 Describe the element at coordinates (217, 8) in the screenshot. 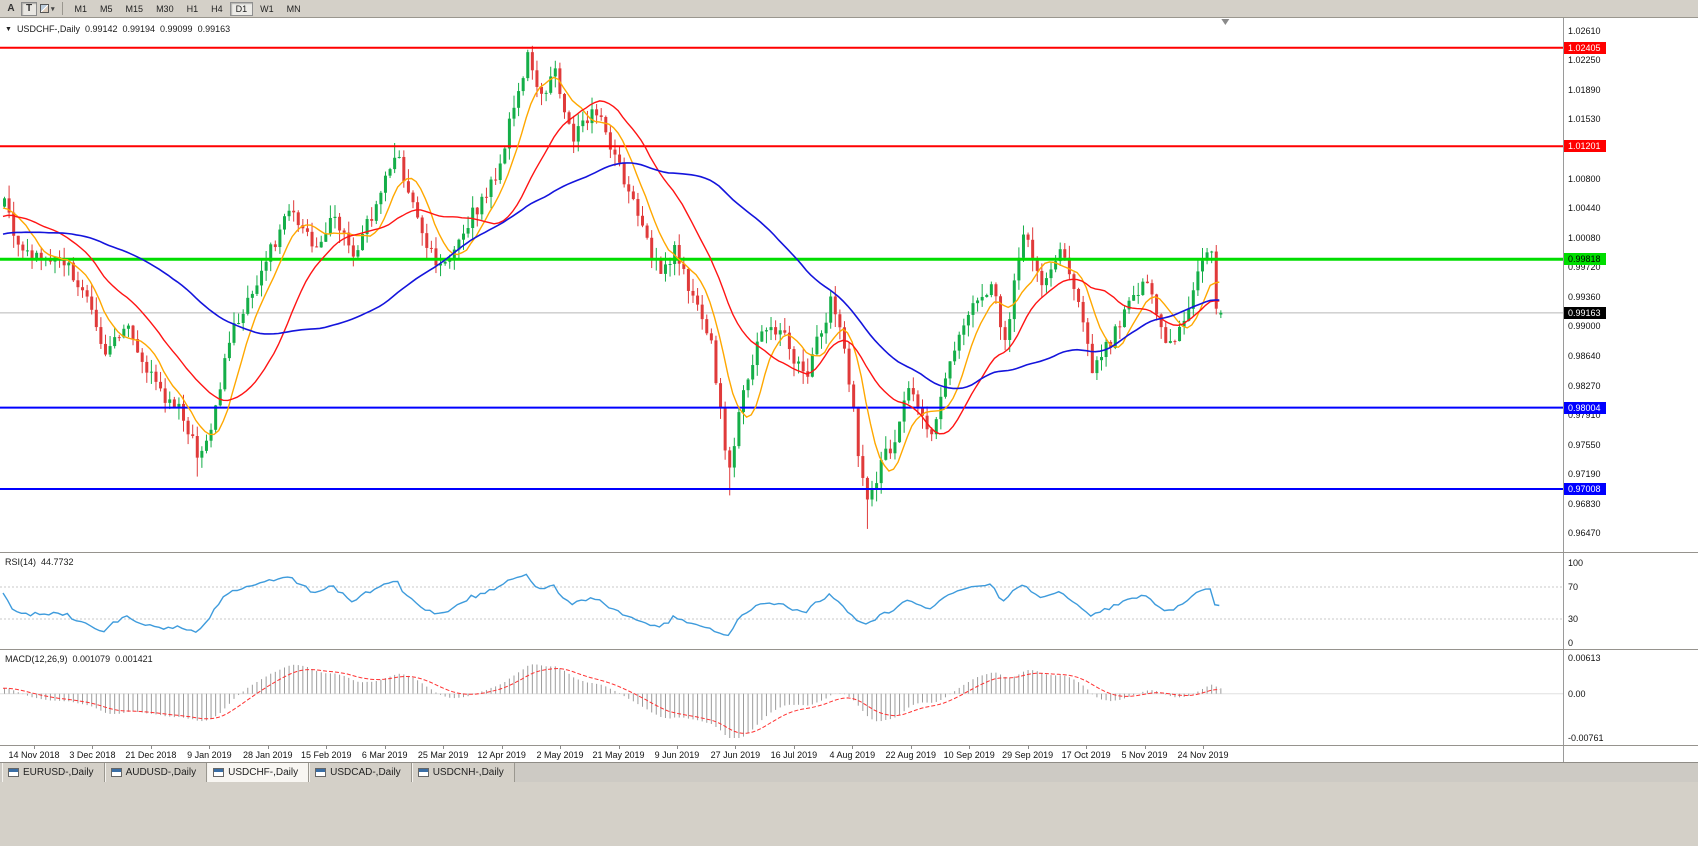

I see `timeframe-h4-button: H4` at that location.